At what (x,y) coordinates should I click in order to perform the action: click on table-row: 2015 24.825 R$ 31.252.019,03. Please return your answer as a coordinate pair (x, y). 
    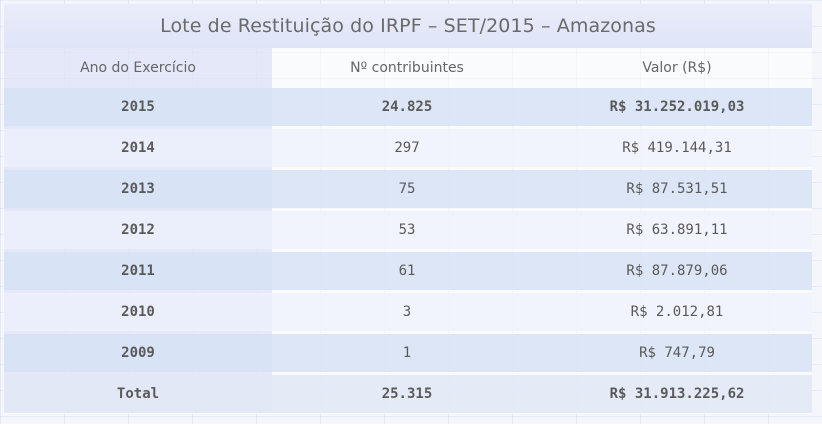
    Looking at the image, I should click on (408, 107).